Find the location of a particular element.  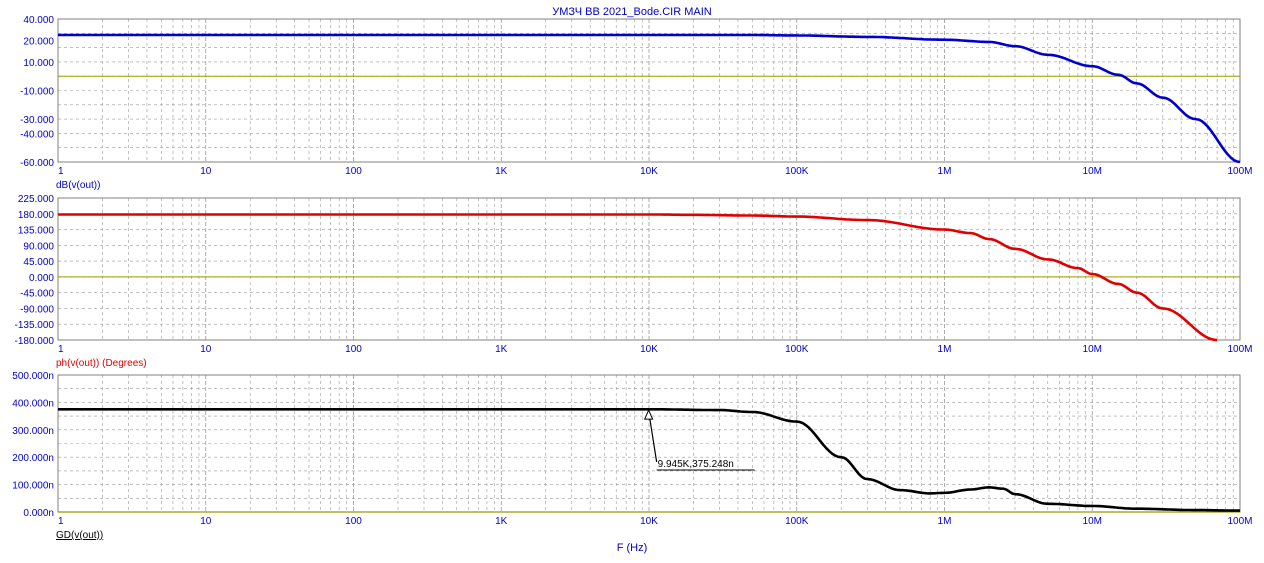

y-axis-label: dB(v(out)) is located at coordinates (78, 185).